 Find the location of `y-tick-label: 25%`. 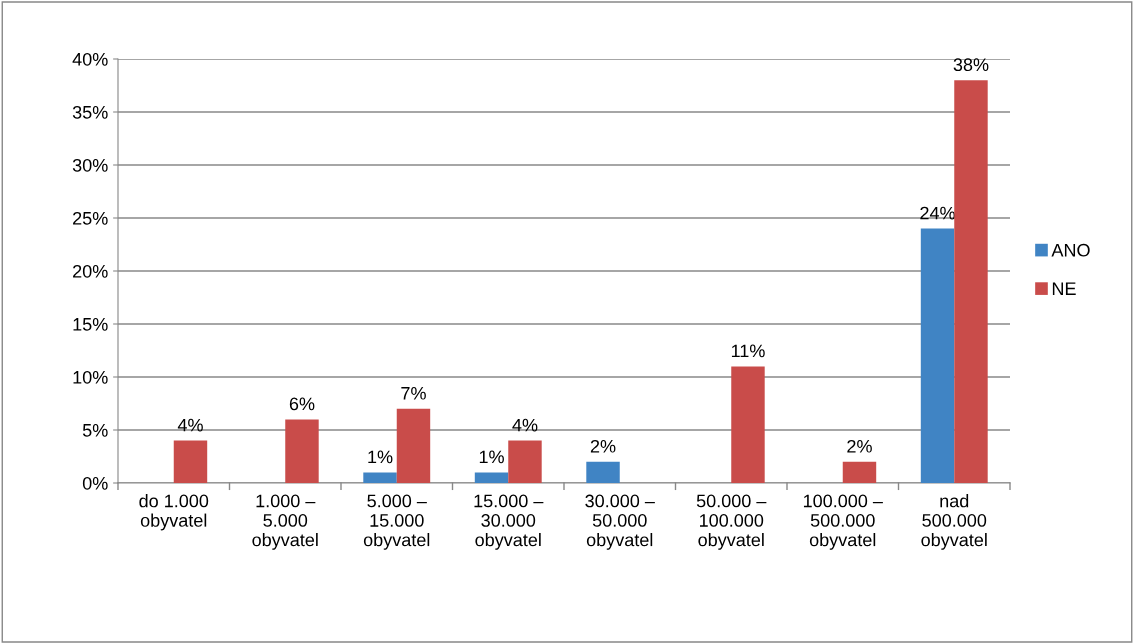

y-tick-label: 25% is located at coordinates (90, 218).